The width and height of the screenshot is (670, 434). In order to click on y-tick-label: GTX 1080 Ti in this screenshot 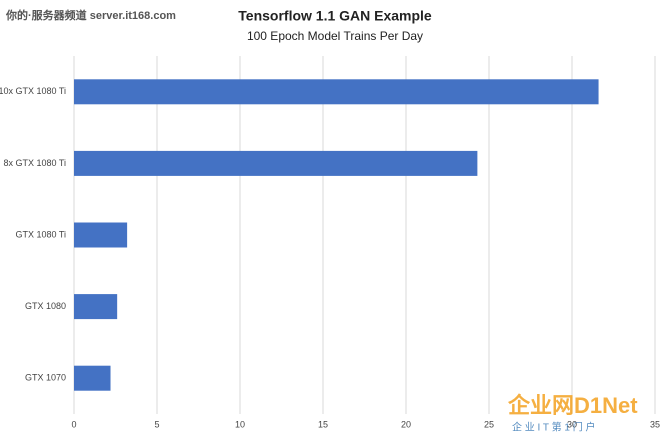, I will do `click(40, 234)`.